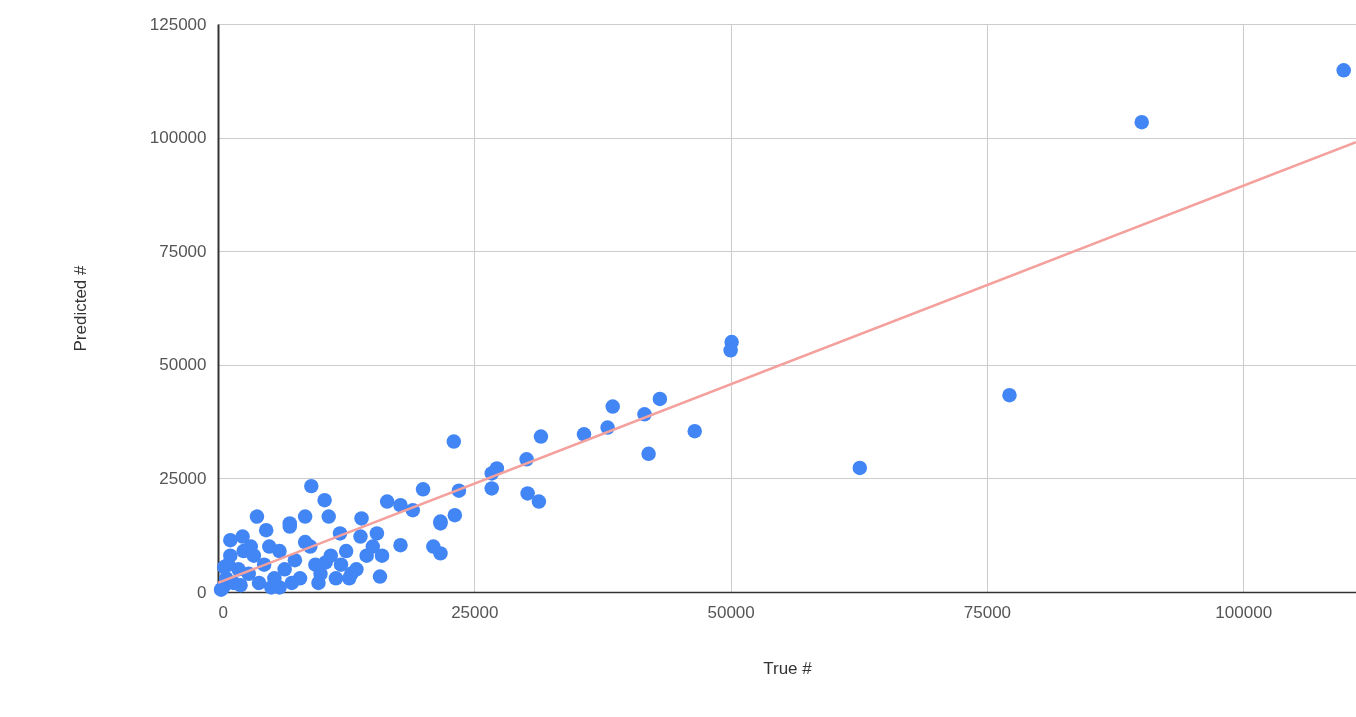 Image resolution: width=1356 pixels, height=717 pixels. Describe the element at coordinates (183, 478) in the screenshot. I see `y-tick-label: 25000` at that location.